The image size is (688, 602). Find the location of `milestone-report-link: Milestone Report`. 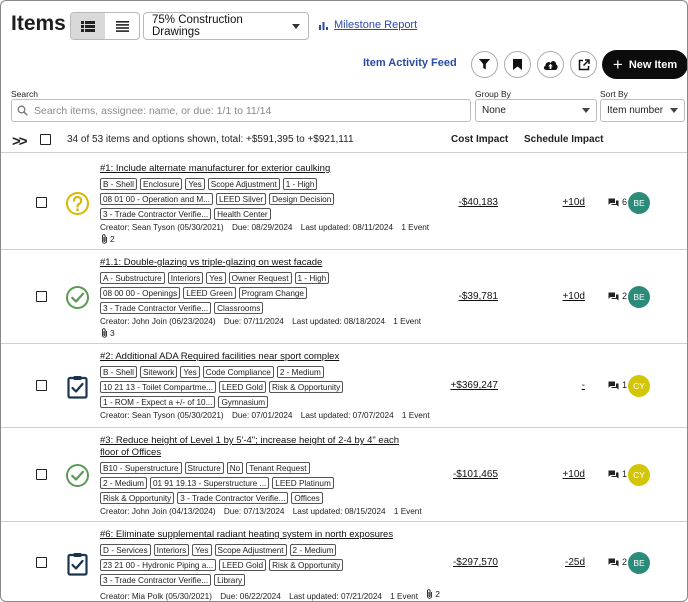

milestone-report-link: Milestone Report is located at coordinates (368, 25).